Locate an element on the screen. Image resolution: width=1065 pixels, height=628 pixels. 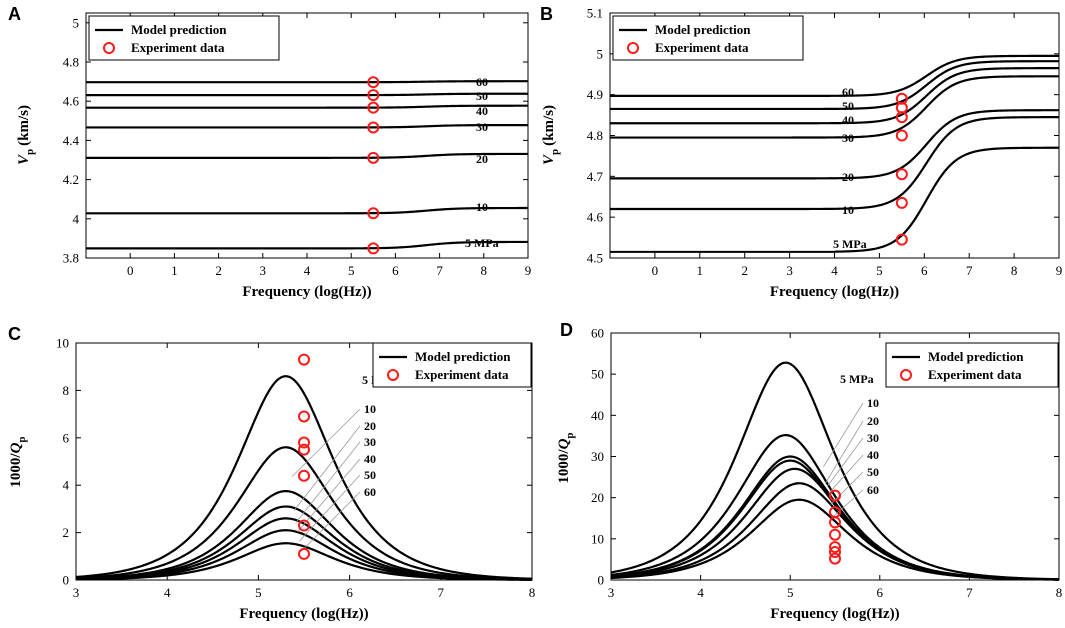
pressure-label: 60 is located at coordinates (848, 92).